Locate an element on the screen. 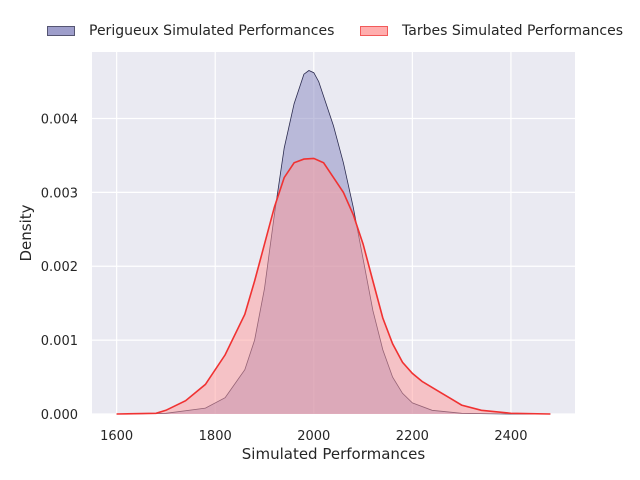  legend-swatch-perigueux is located at coordinates (61, 31).